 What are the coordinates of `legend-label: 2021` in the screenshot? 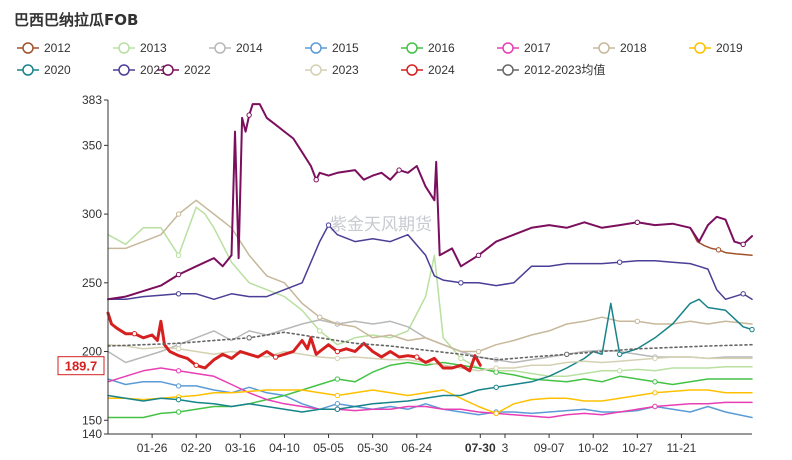 It's located at (153, 70).